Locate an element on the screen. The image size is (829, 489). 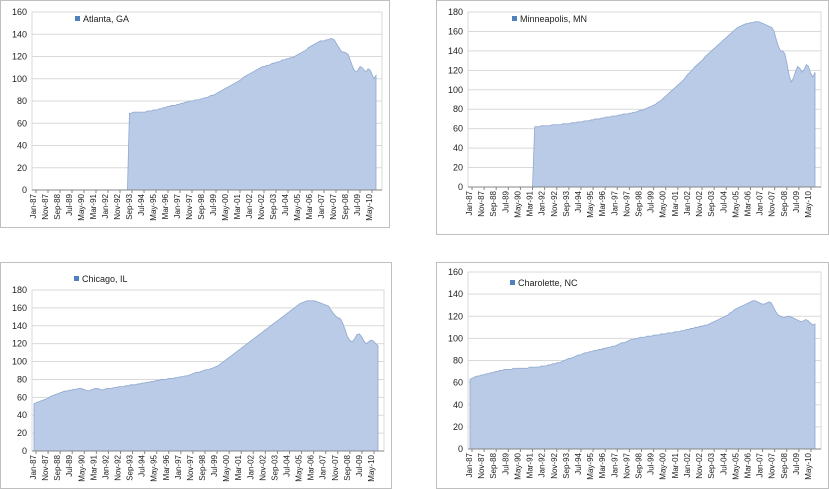
legend-label: Chicago, IL is located at coordinates (105, 279).